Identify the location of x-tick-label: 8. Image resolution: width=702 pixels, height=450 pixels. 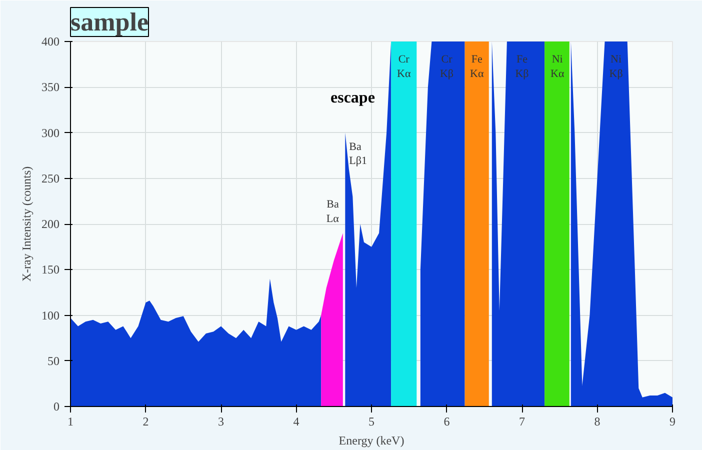
(597, 421).